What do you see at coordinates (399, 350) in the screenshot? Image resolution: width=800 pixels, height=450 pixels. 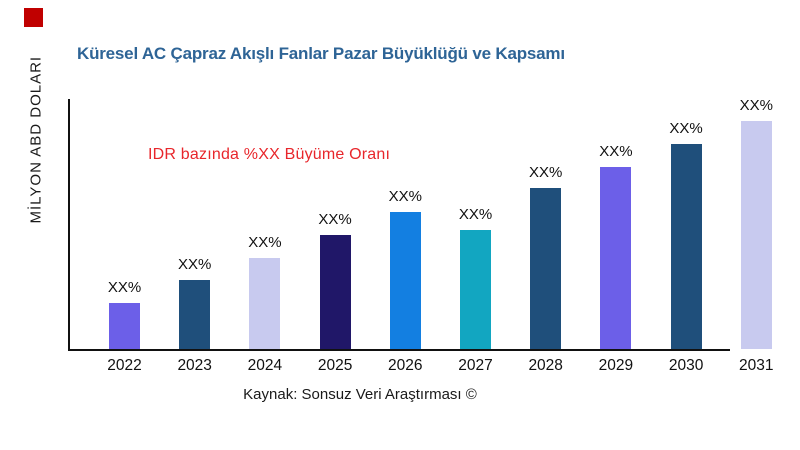 I see `x-axis-line` at bounding box center [399, 350].